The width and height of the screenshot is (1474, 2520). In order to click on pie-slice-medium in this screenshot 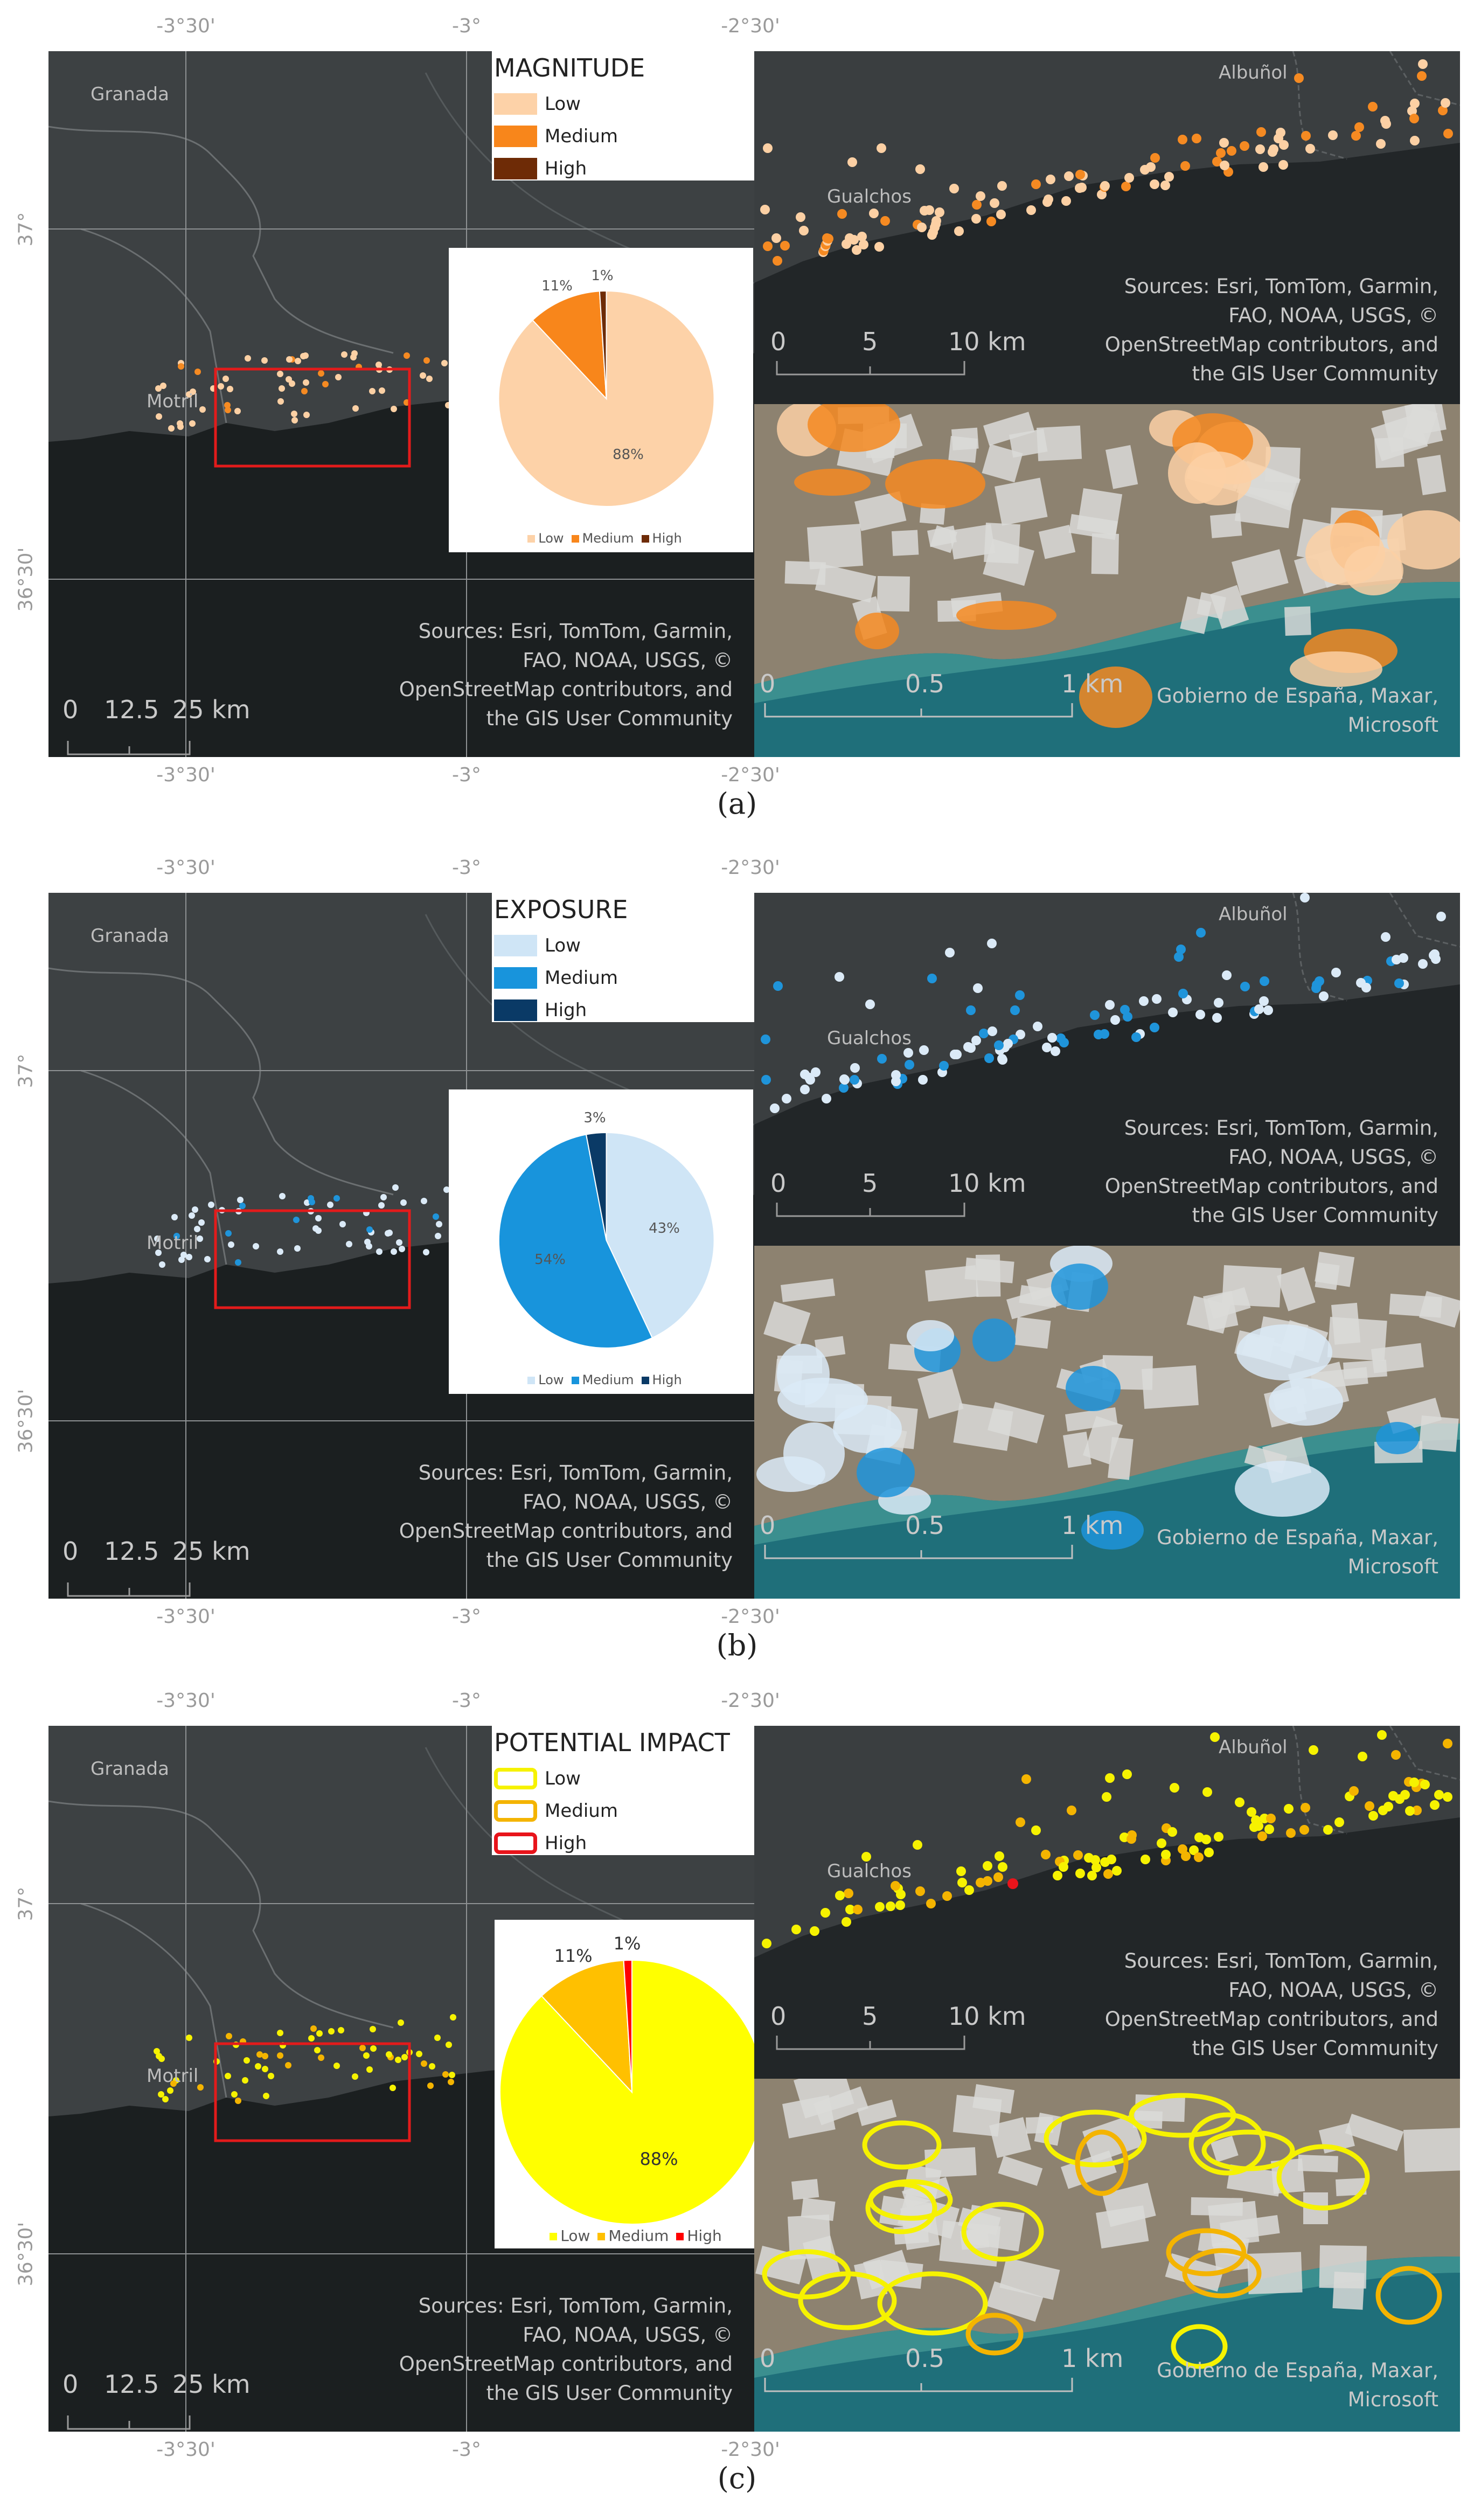, I will do `click(586, 2027)`.